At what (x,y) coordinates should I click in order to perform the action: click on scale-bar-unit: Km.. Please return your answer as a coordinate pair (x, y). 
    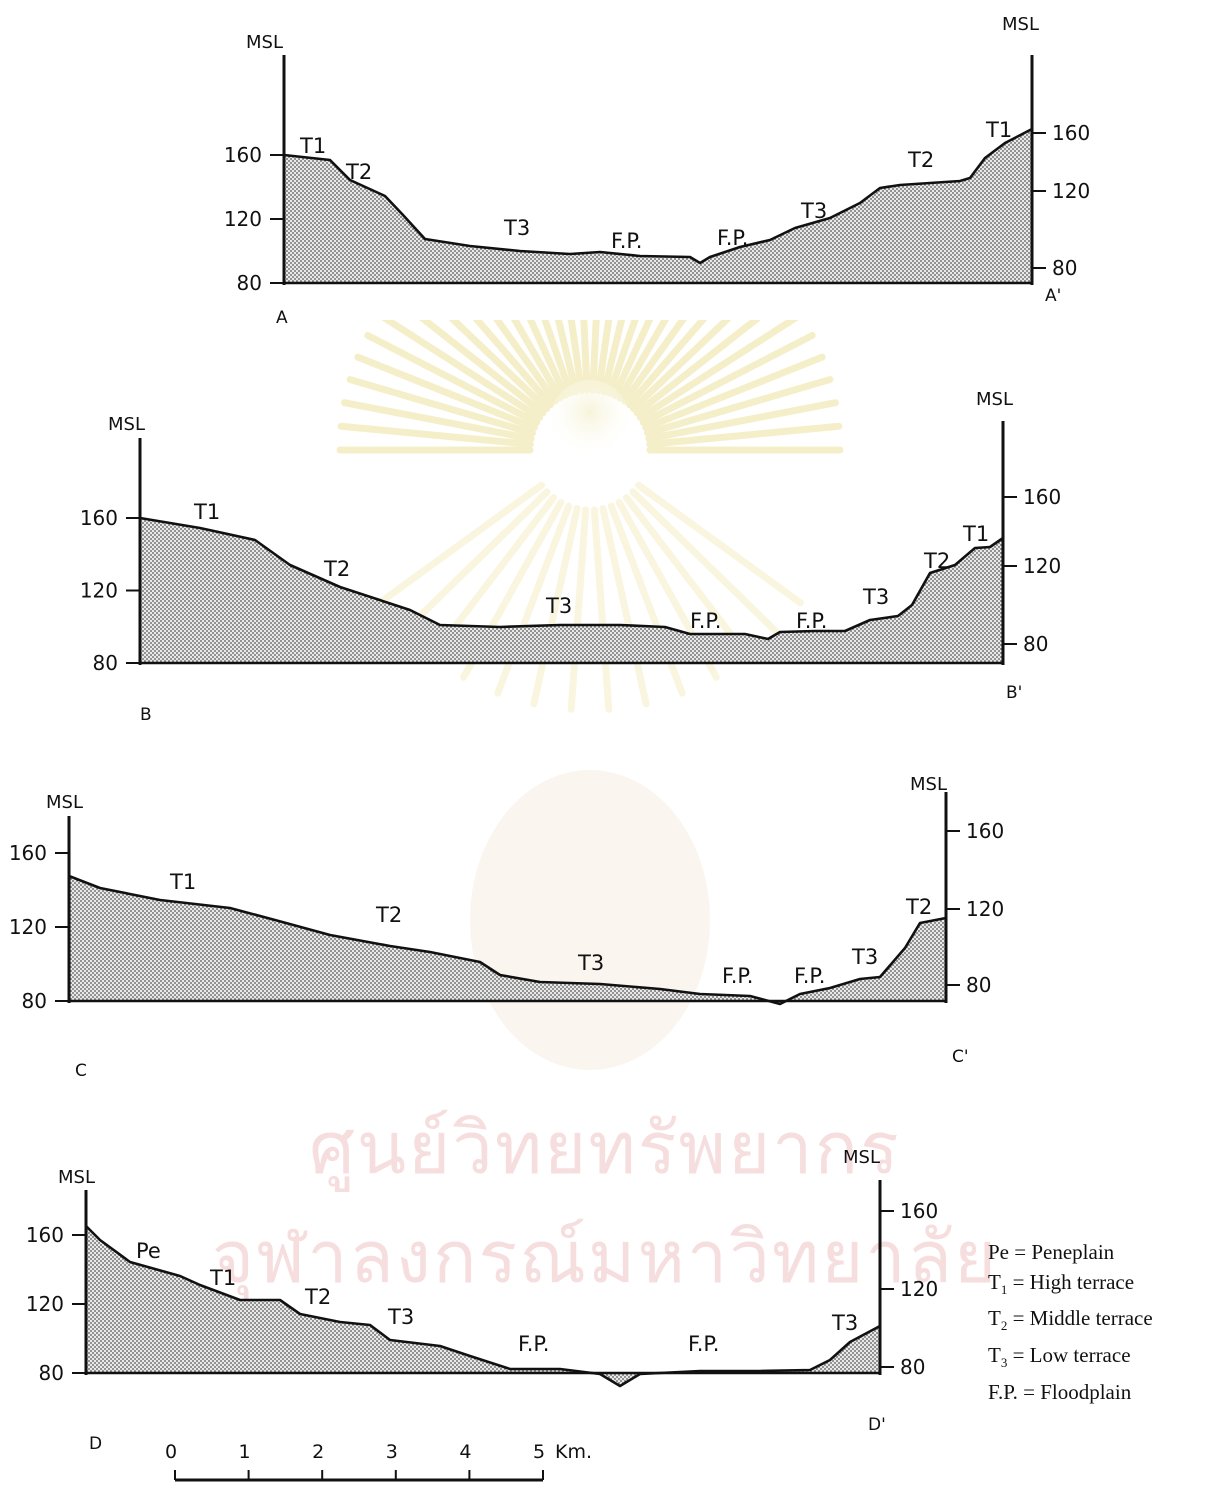
    Looking at the image, I should click on (573, 1452).